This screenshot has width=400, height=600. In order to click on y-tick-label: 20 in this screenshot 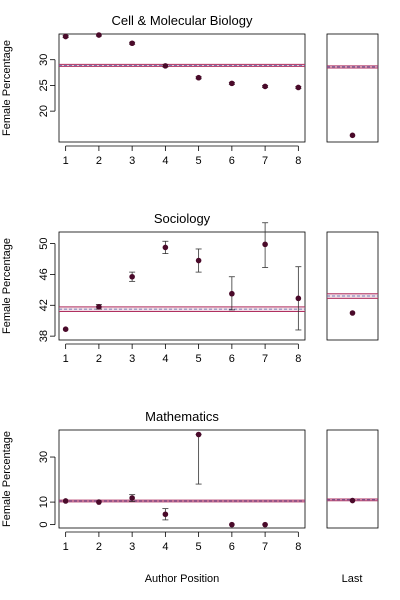, I will do `click(44, 111)`.